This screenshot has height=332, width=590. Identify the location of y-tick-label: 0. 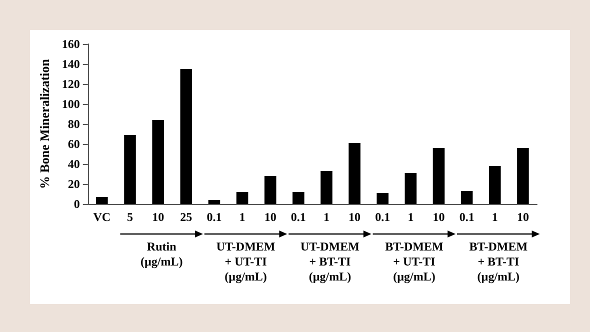
(77, 204).